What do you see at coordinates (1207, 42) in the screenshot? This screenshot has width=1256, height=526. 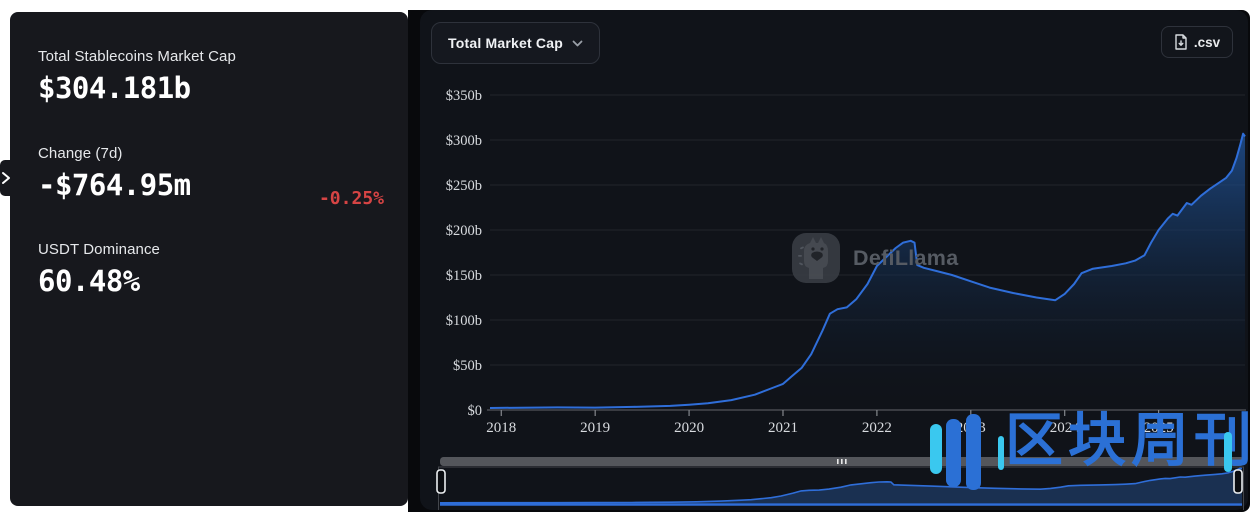 I see `csv-button-label: .csv` at bounding box center [1207, 42].